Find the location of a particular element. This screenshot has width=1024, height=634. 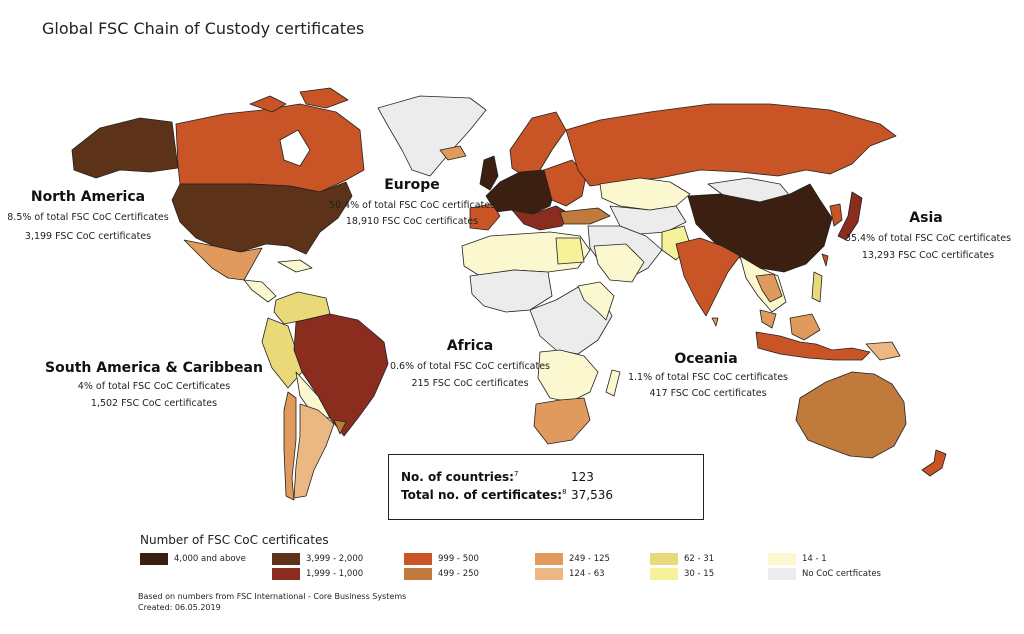

peru-ecuador is located at coordinates (282, 353).